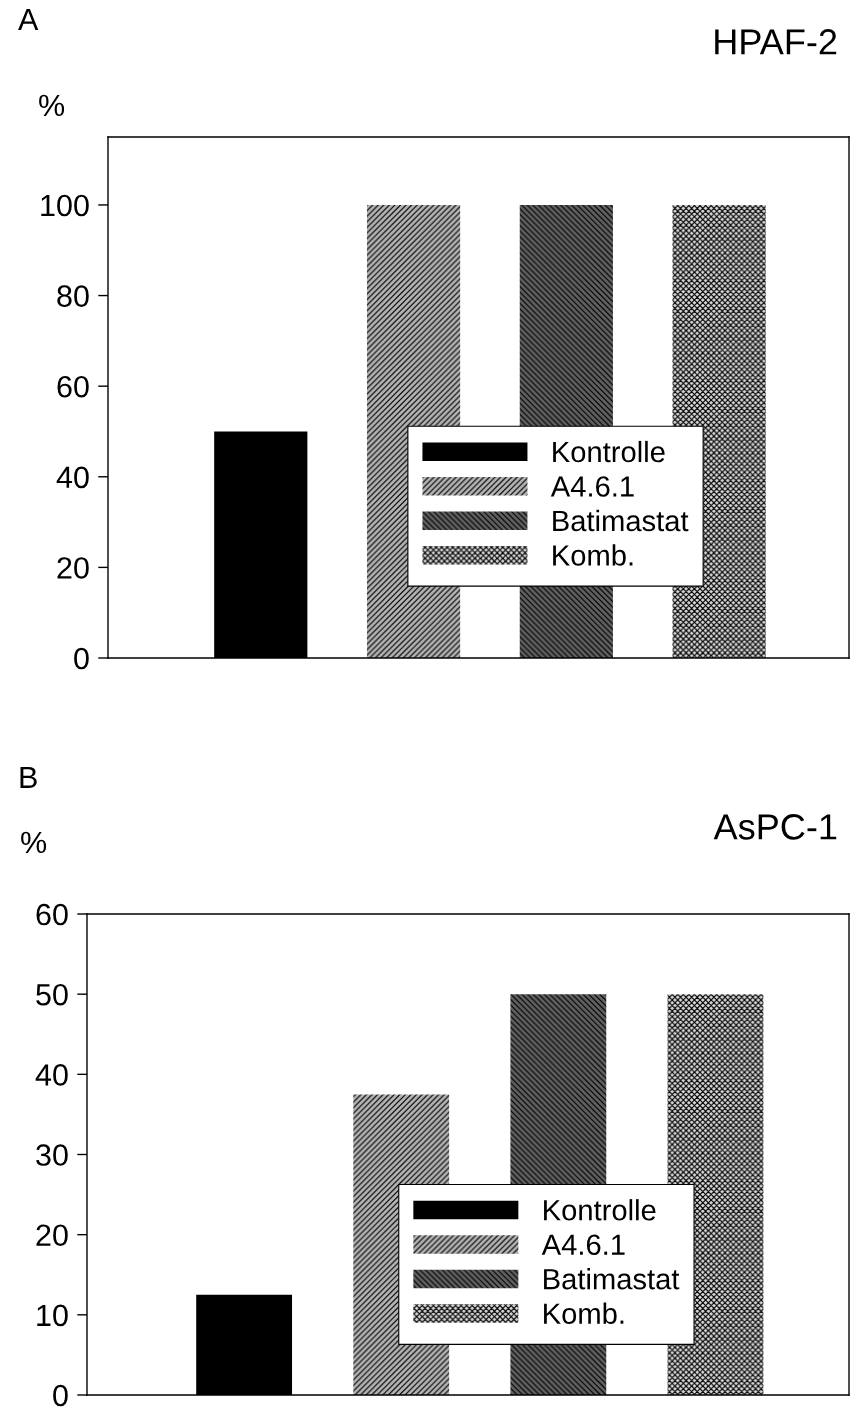  I want to click on text: A, so click(28, 19).